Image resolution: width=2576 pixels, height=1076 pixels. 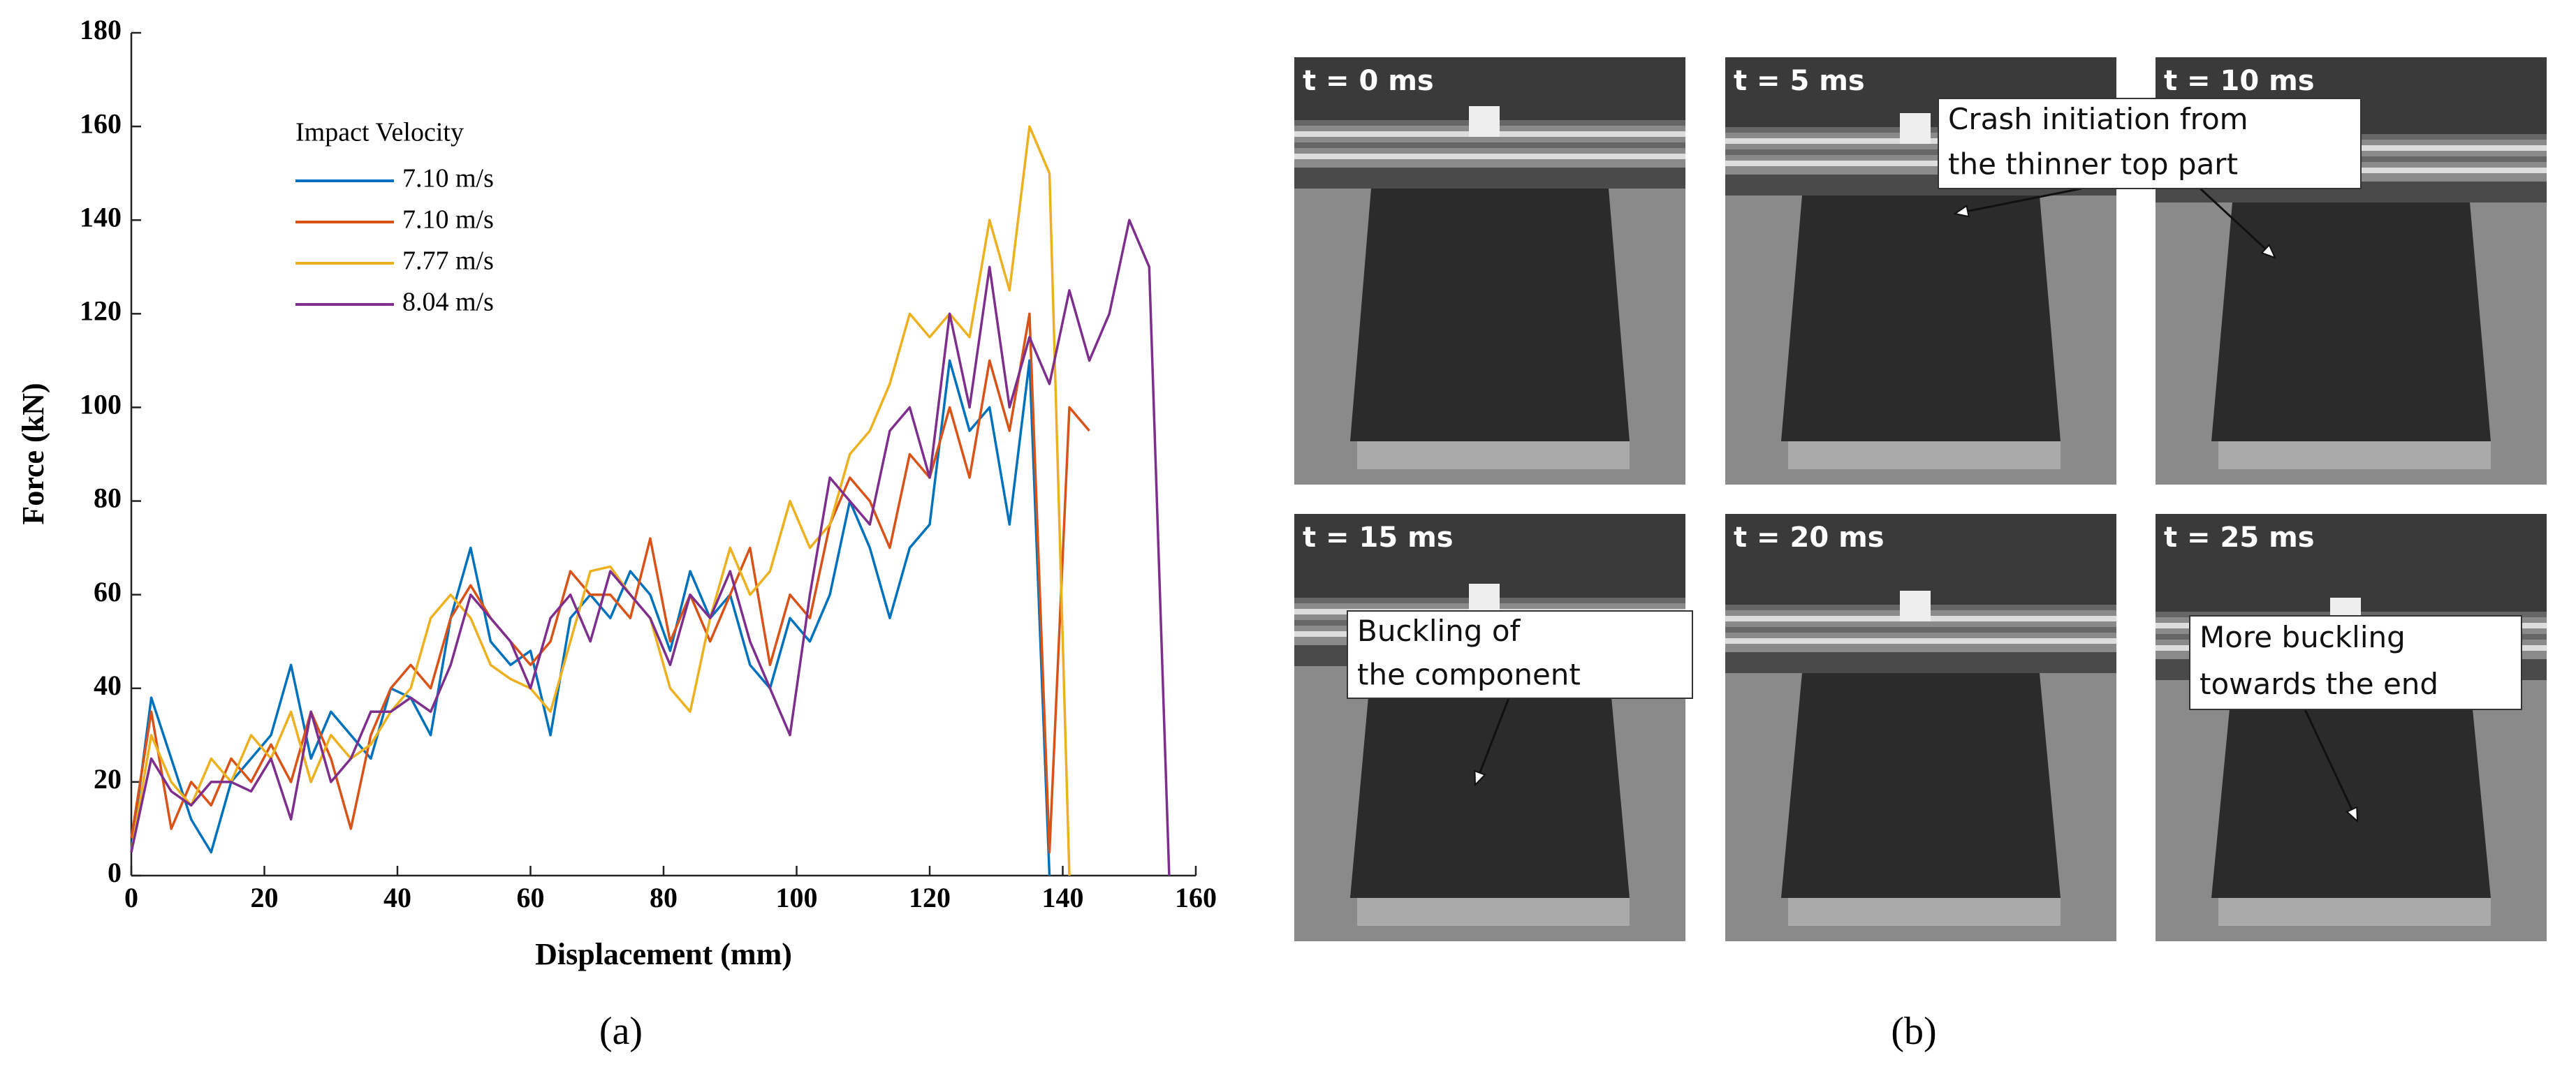 What do you see at coordinates (397, 897) in the screenshot?
I see `x-tick-label: 40` at bounding box center [397, 897].